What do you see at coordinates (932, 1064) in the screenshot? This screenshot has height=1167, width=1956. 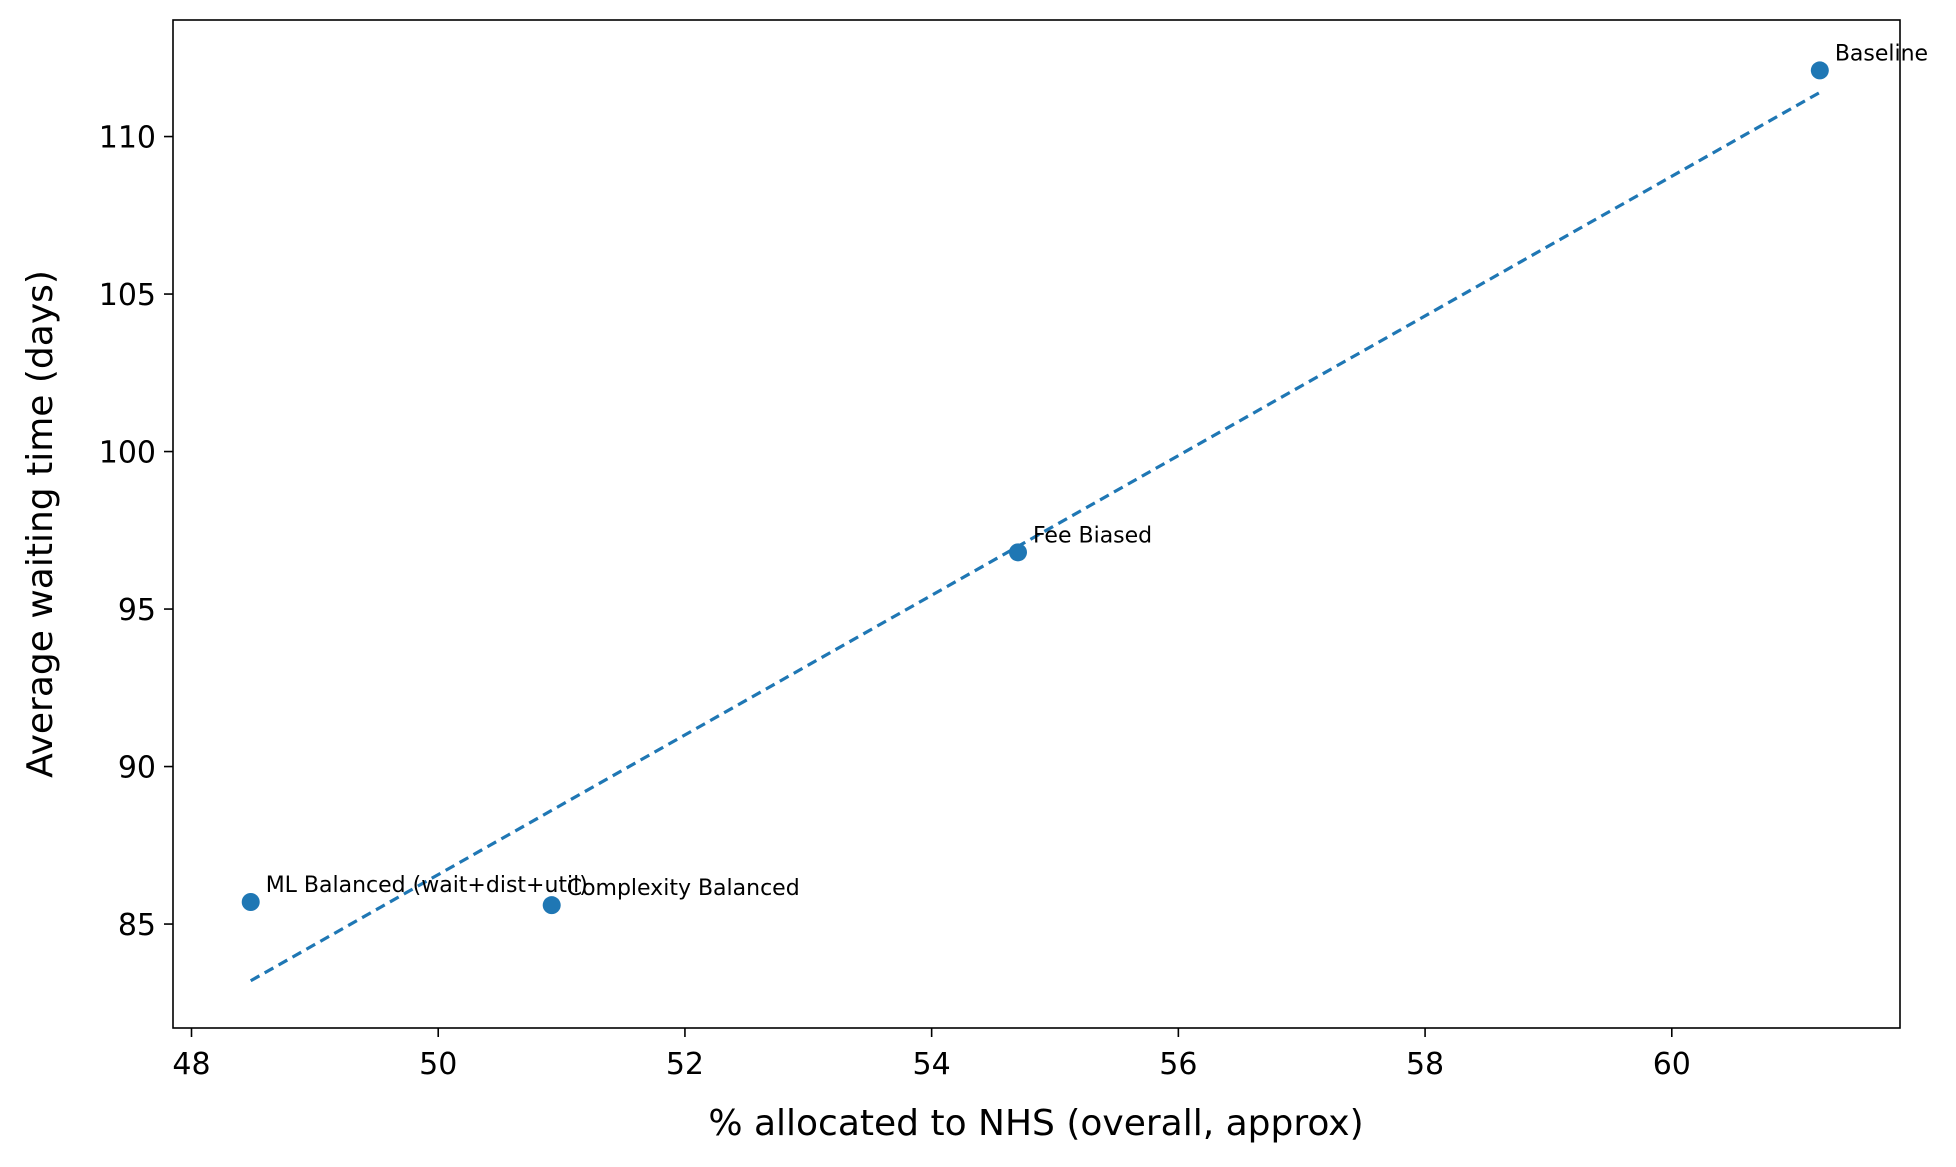 I see `x-tick-label: 54` at bounding box center [932, 1064].